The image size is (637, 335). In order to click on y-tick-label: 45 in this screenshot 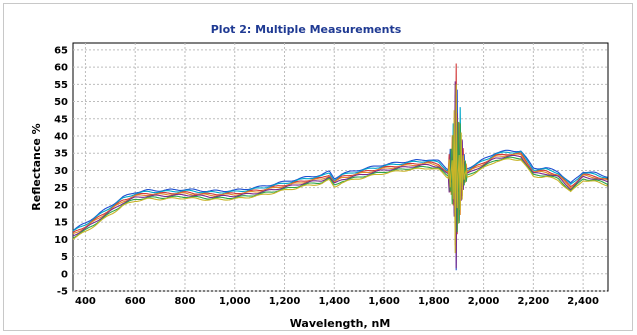, I will do `click(61, 119)`.